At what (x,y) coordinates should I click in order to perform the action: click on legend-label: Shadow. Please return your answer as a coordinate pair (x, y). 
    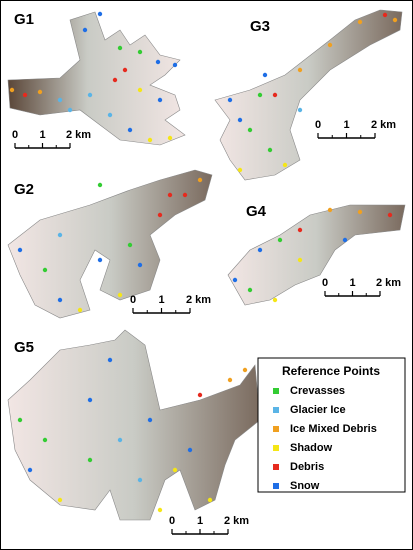
    Looking at the image, I should click on (311, 448).